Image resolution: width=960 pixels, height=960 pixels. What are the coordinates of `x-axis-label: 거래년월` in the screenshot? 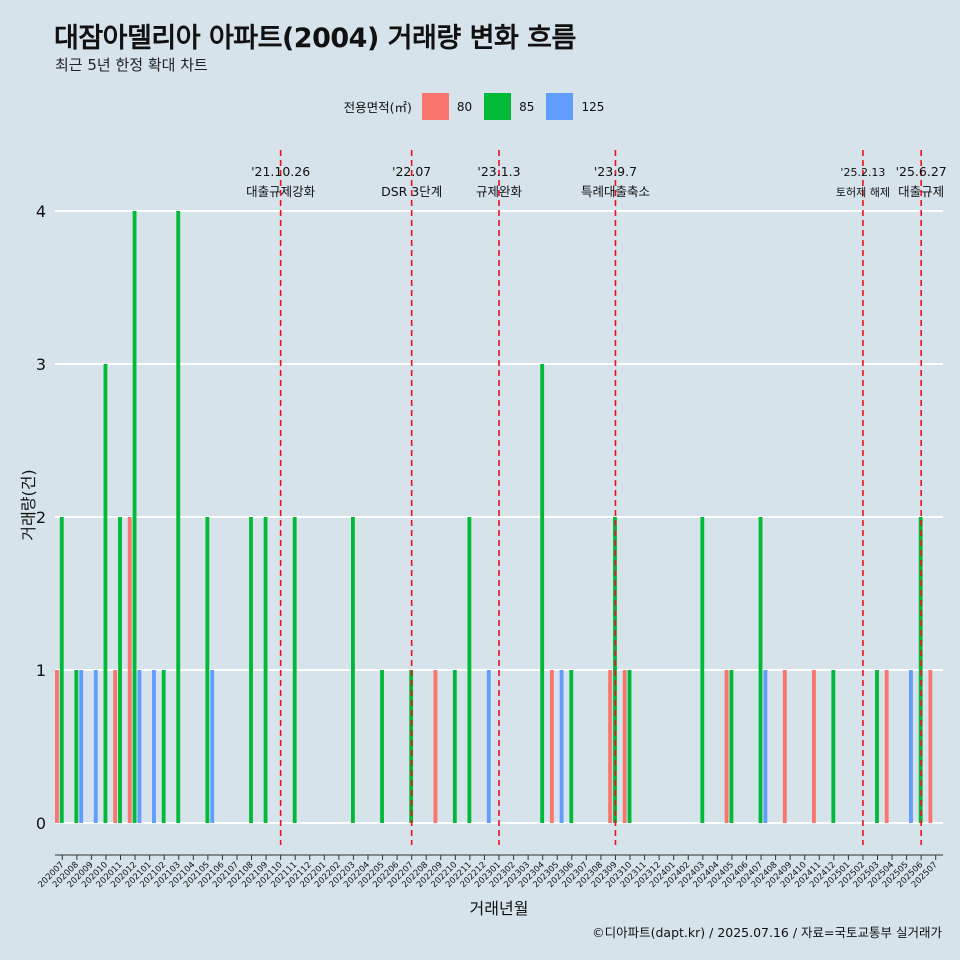 It's located at (499, 908).